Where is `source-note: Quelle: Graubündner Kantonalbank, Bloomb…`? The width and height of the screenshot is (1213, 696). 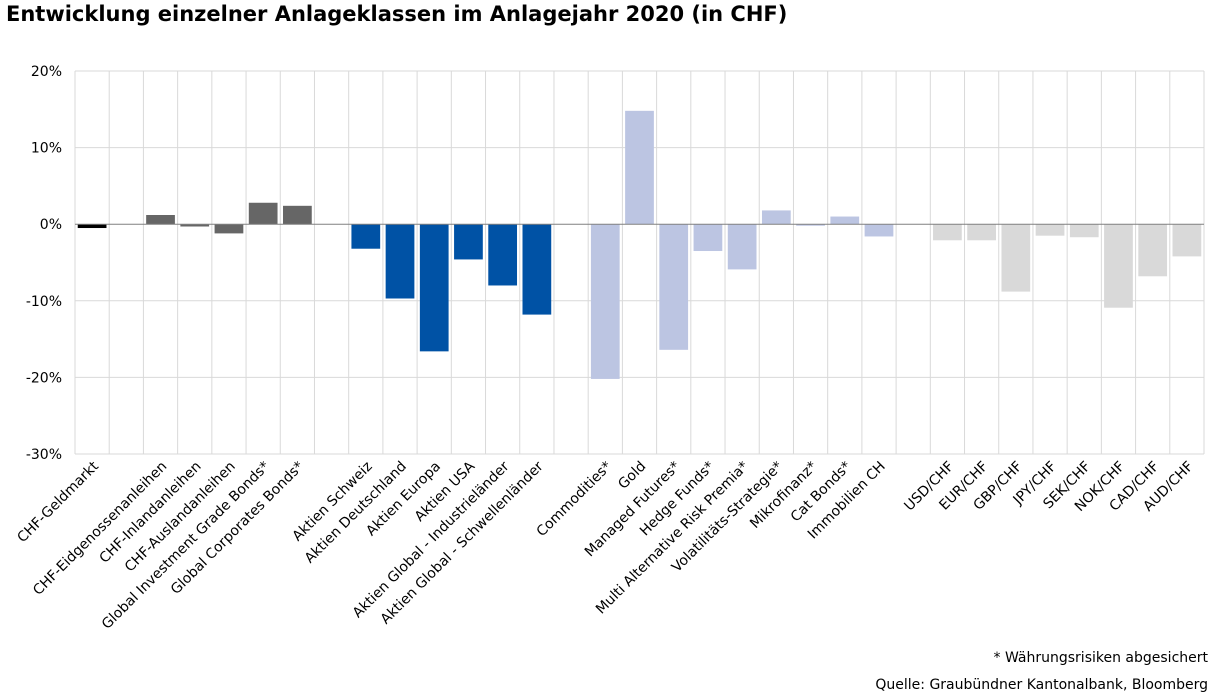 source-note: Quelle: Graubündner Kantonalbank, Bloomb… is located at coordinates (1041, 685).